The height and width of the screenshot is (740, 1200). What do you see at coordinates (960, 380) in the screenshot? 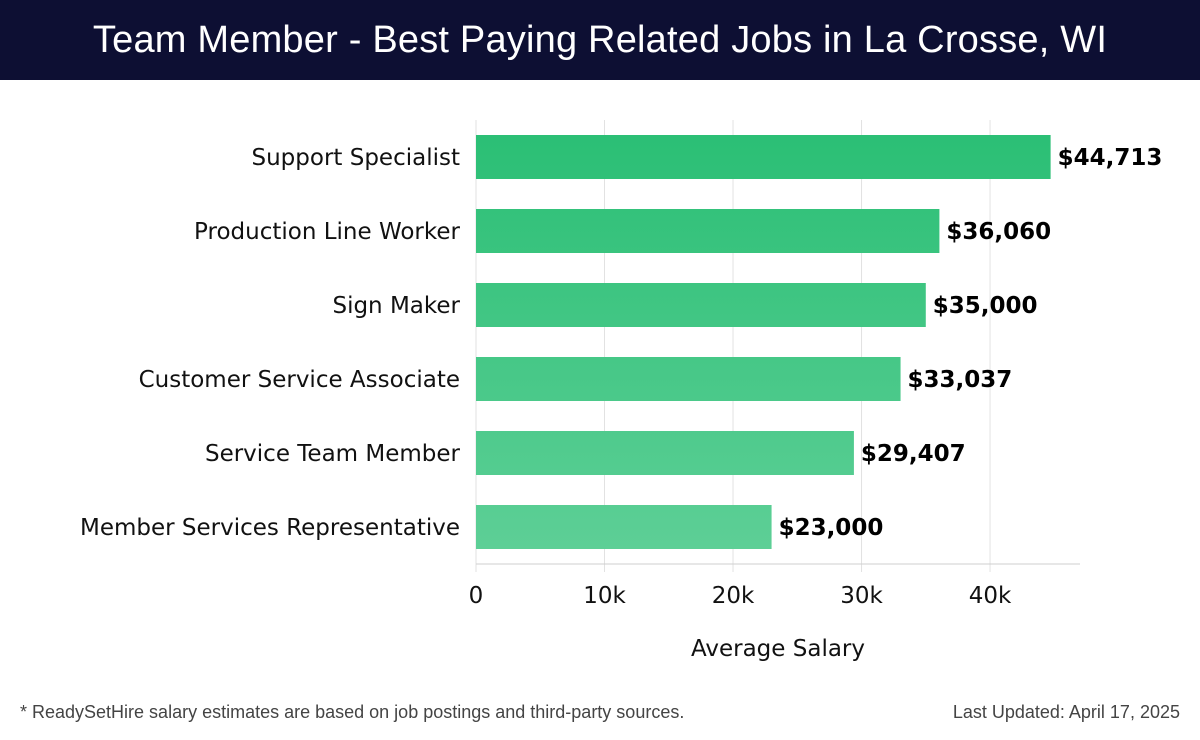
I see `value-label: $33,037` at bounding box center [960, 380].